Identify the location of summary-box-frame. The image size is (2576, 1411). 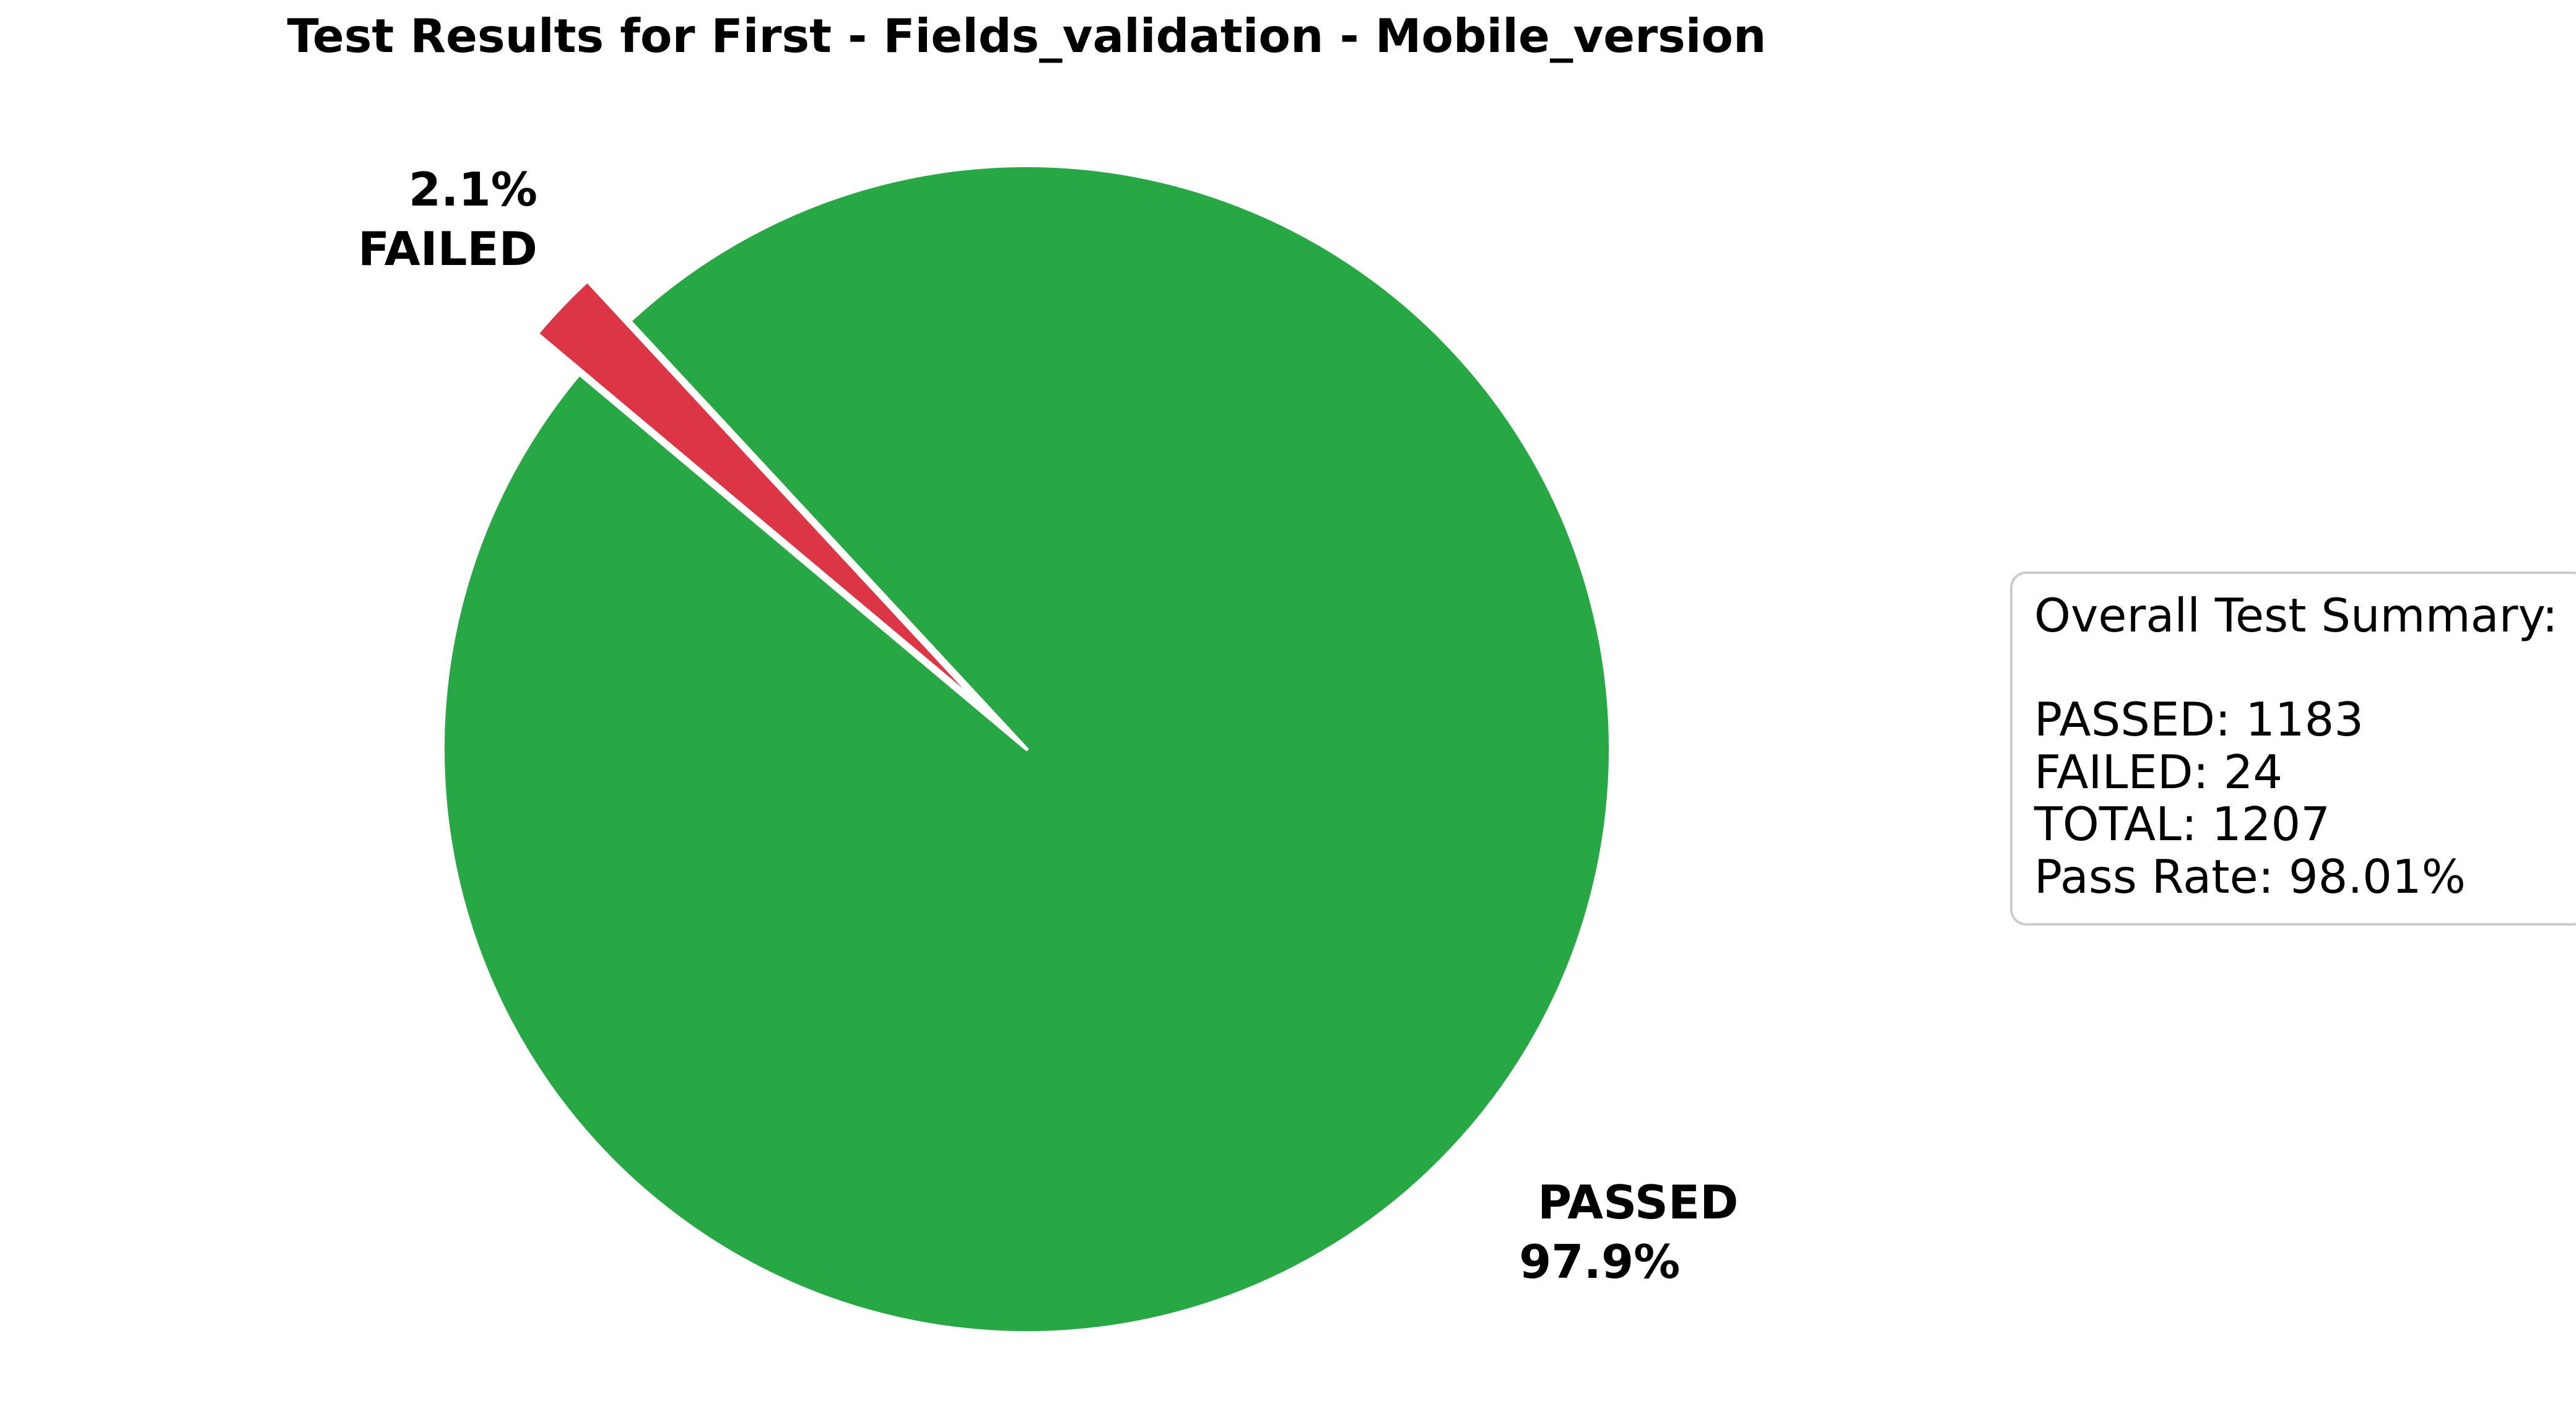
(2293, 748).